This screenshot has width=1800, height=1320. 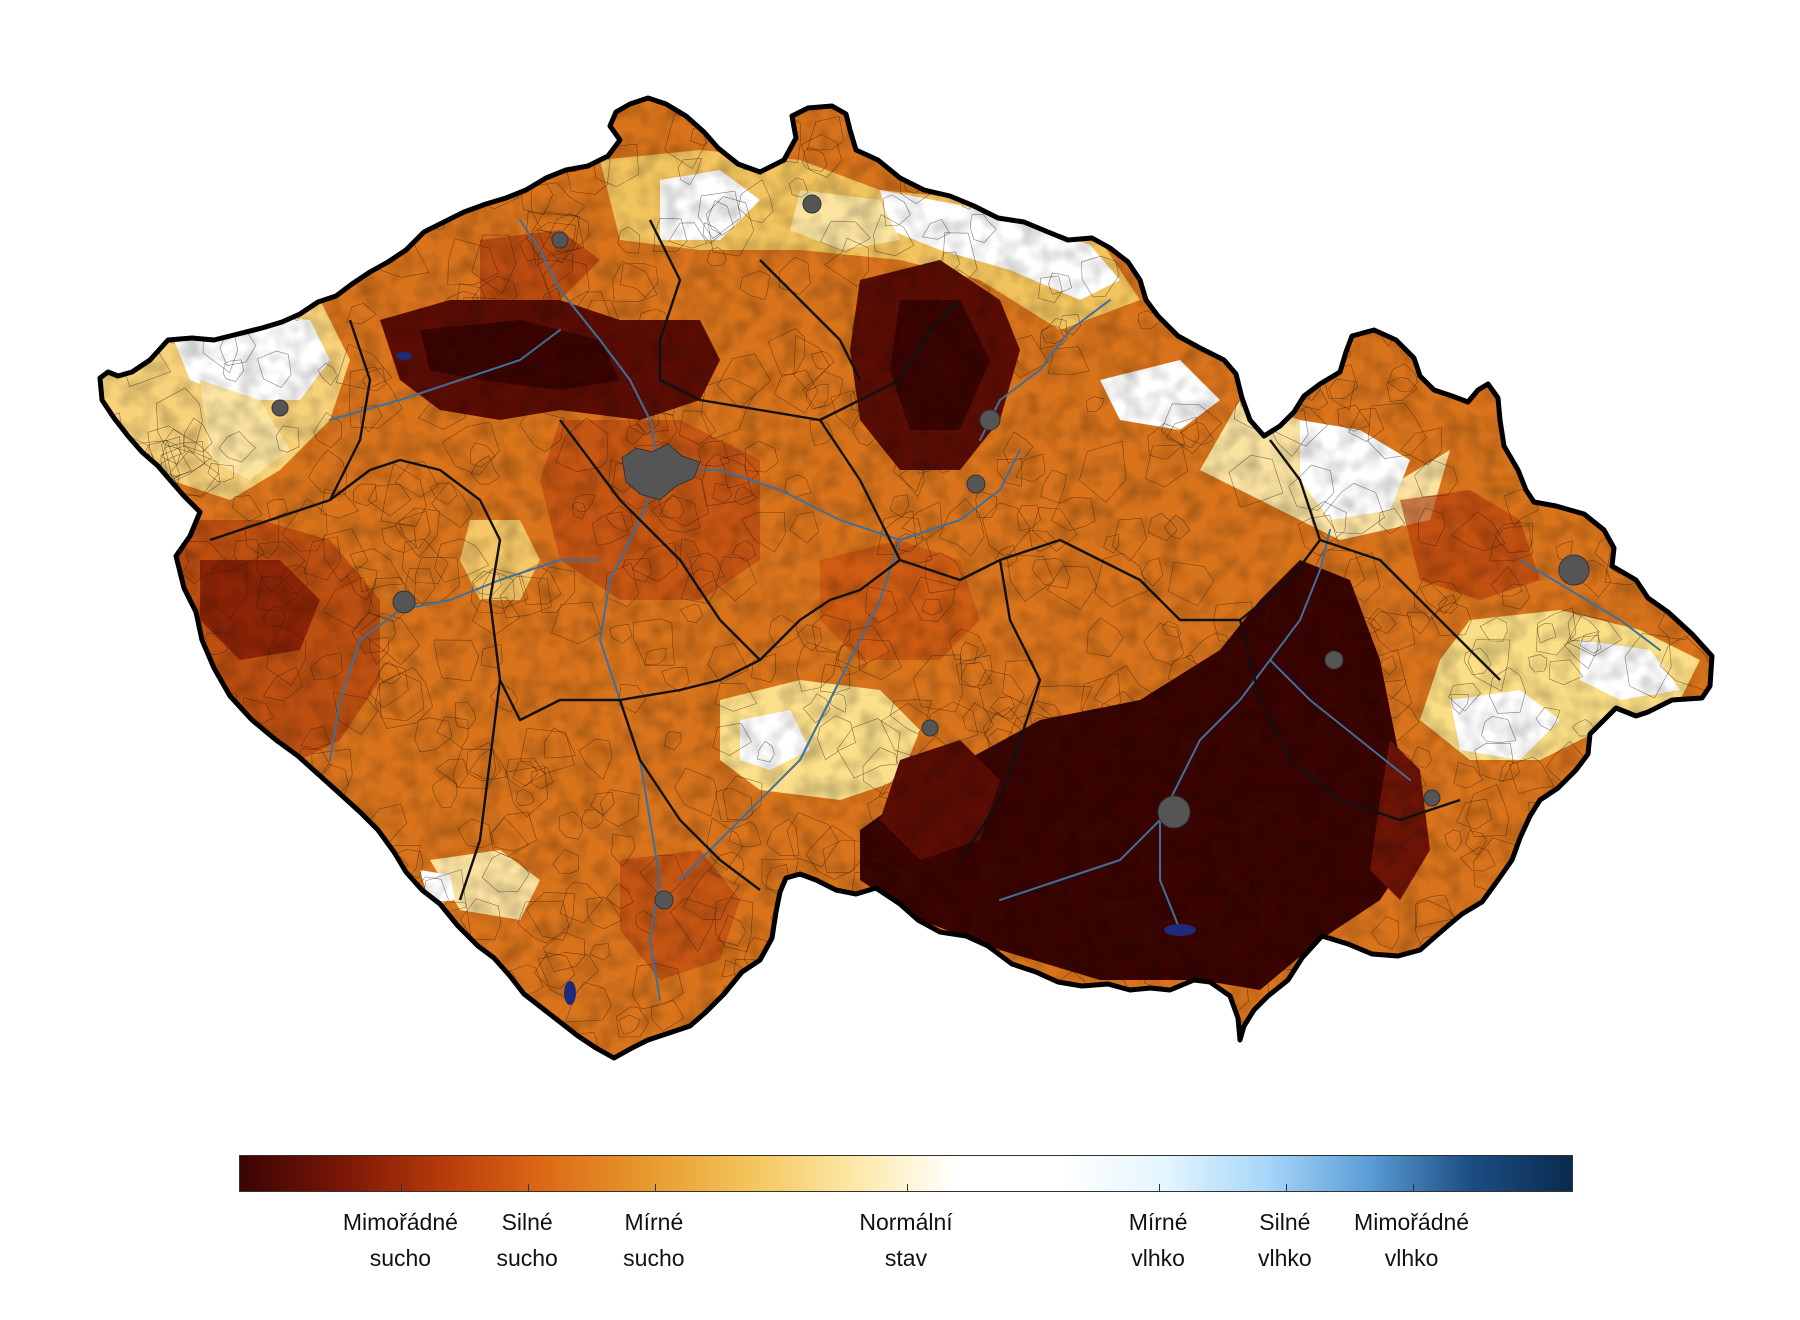 What do you see at coordinates (400, 1240) in the screenshot?
I see `legend-label: Mimořádné sucho` at bounding box center [400, 1240].